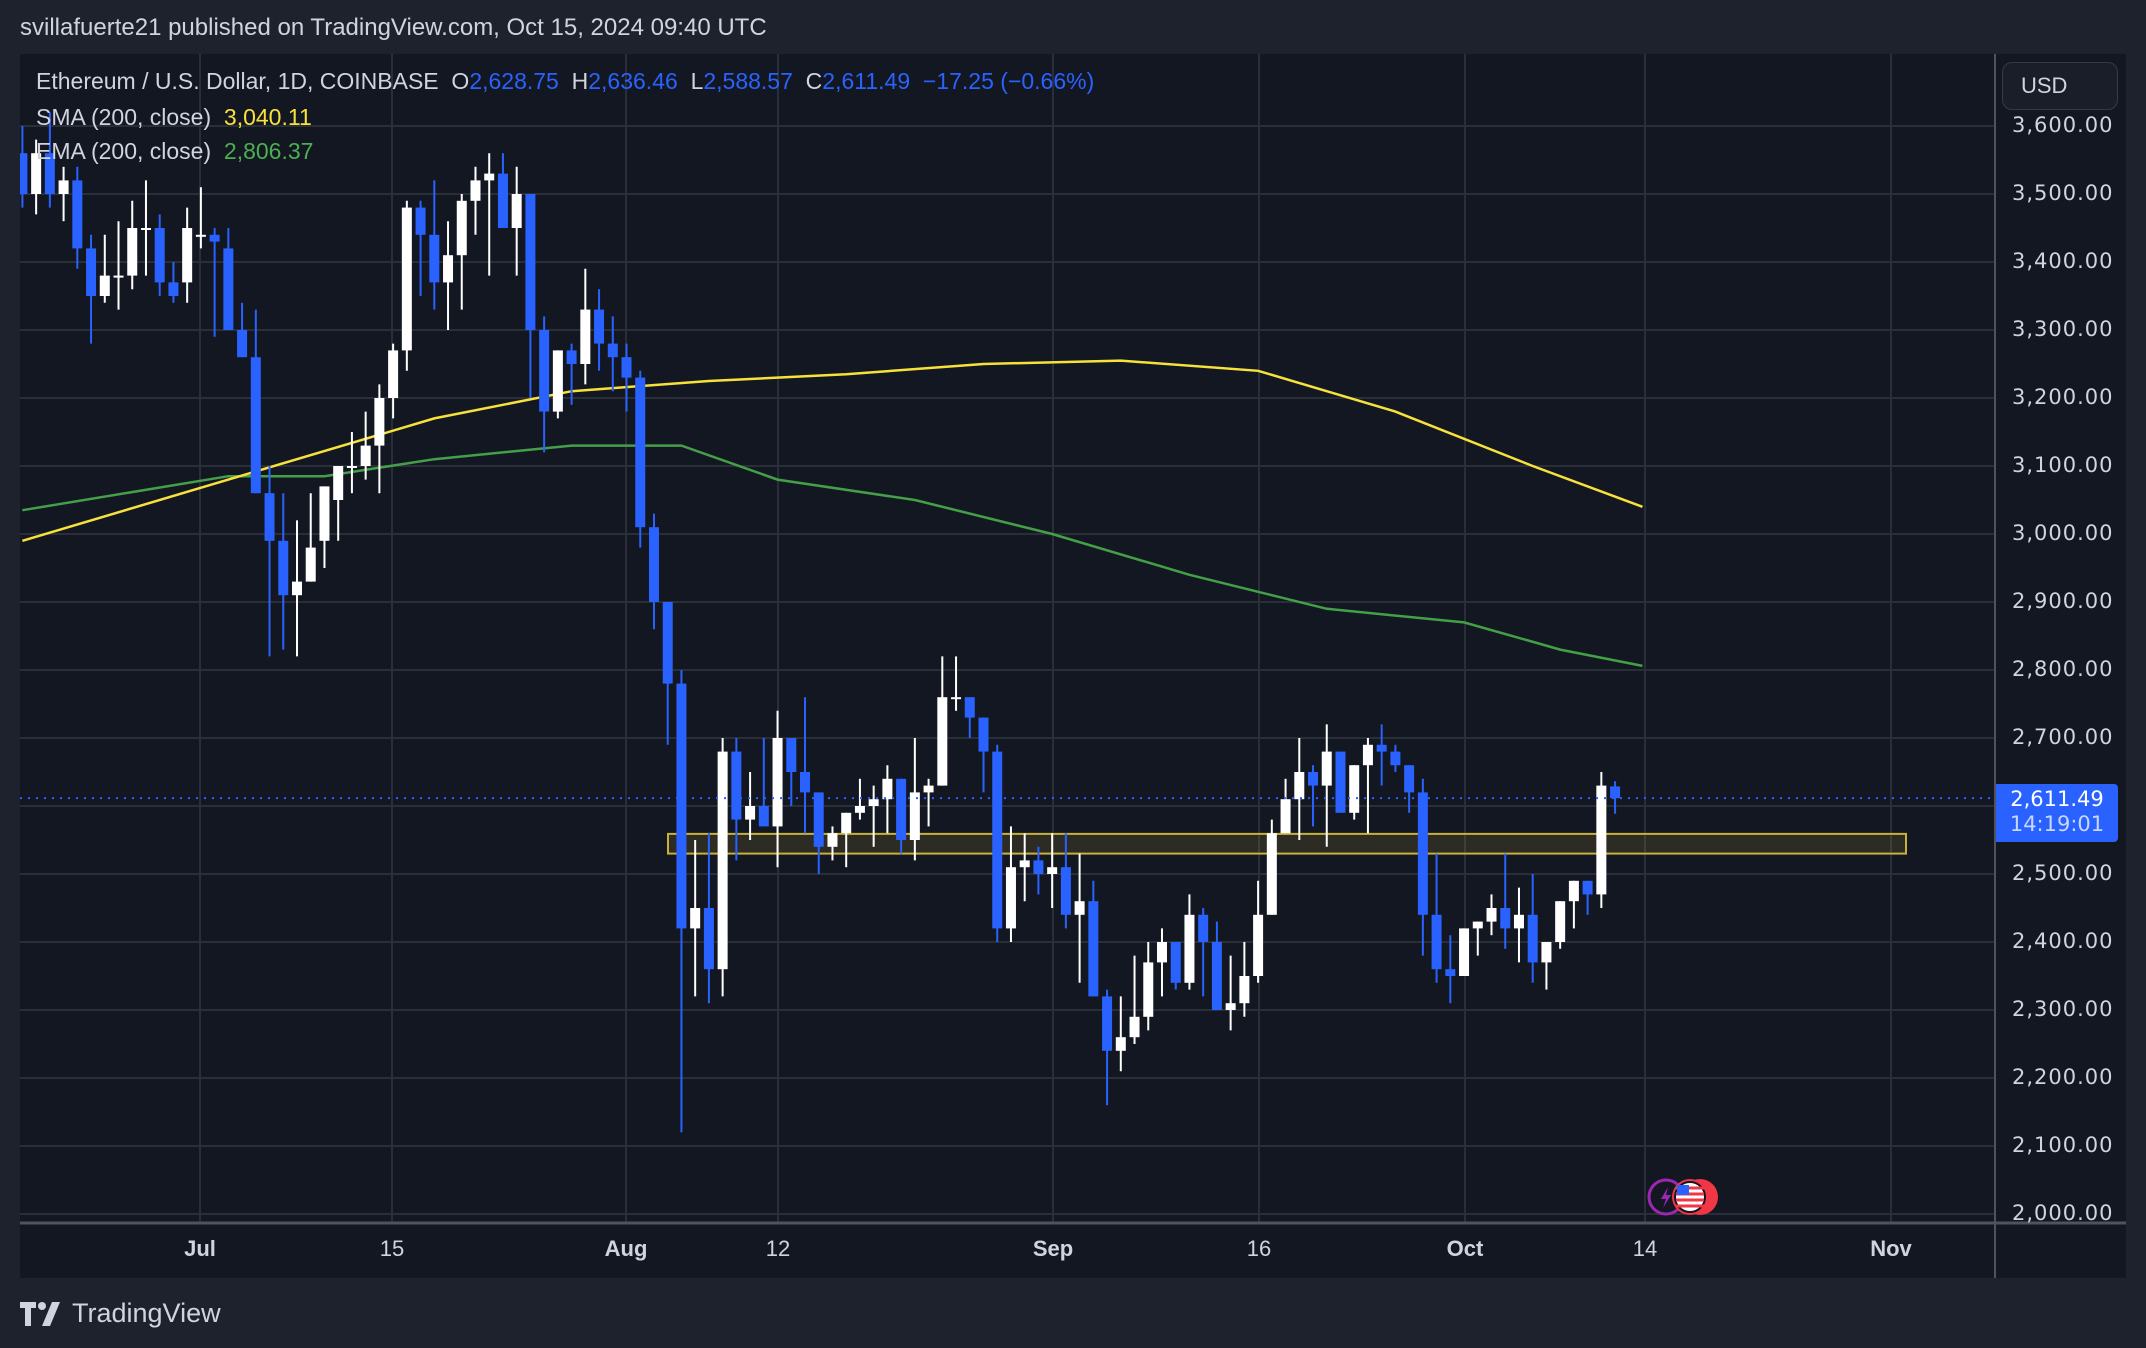  What do you see at coordinates (1287, 843) in the screenshot?
I see `support-zone` at bounding box center [1287, 843].